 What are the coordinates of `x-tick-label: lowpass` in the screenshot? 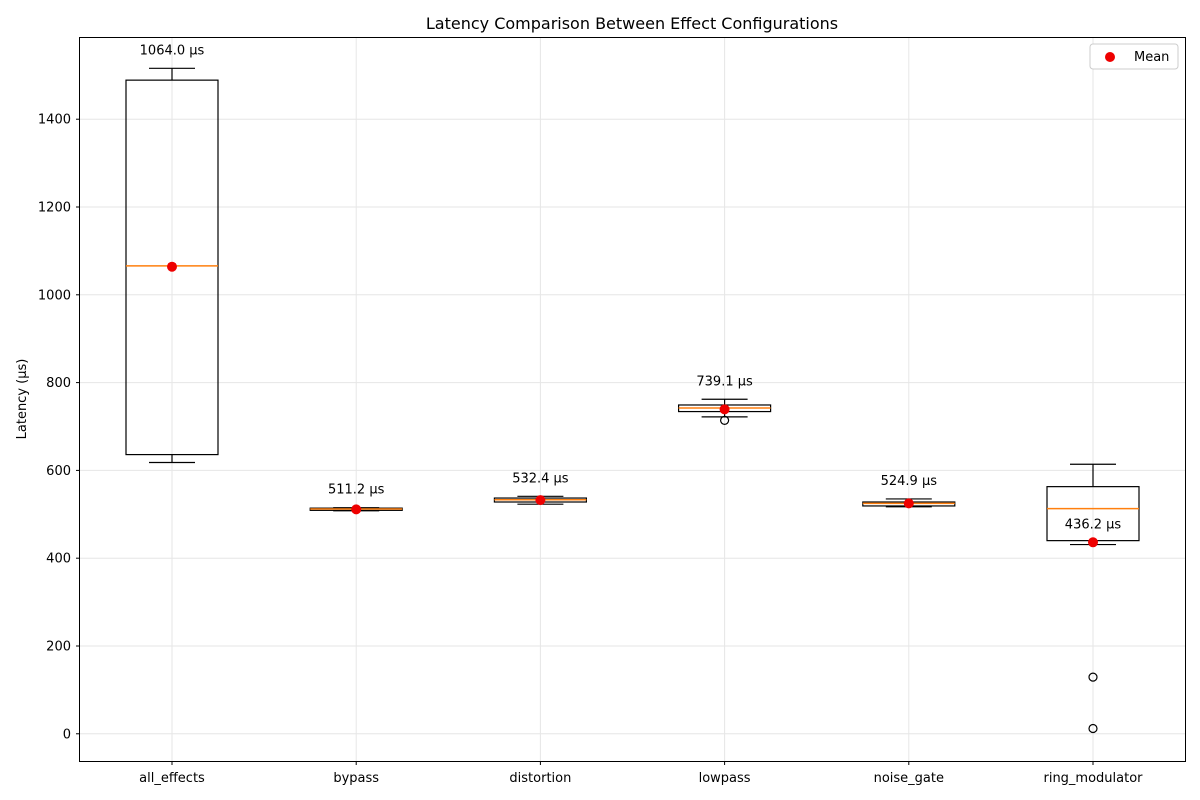 It's located at (725, 778).